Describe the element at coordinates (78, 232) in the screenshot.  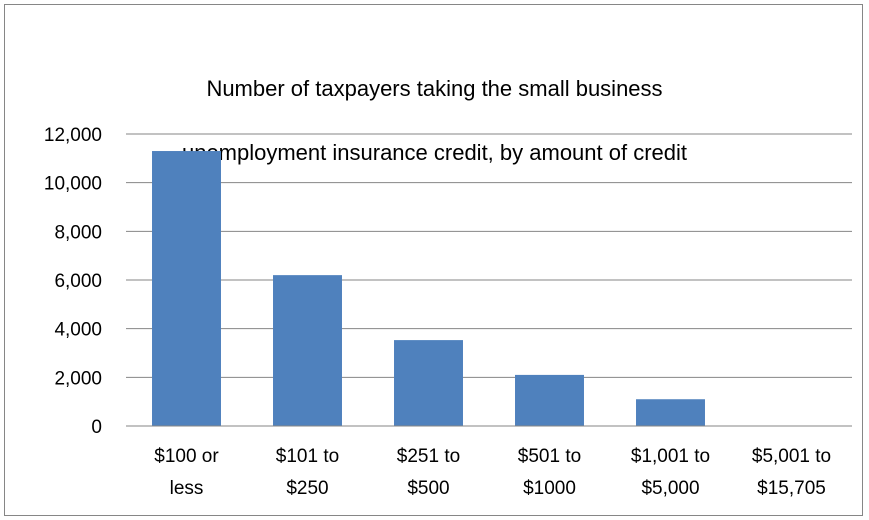
I see `y-tick-label: 8,000` at that location.